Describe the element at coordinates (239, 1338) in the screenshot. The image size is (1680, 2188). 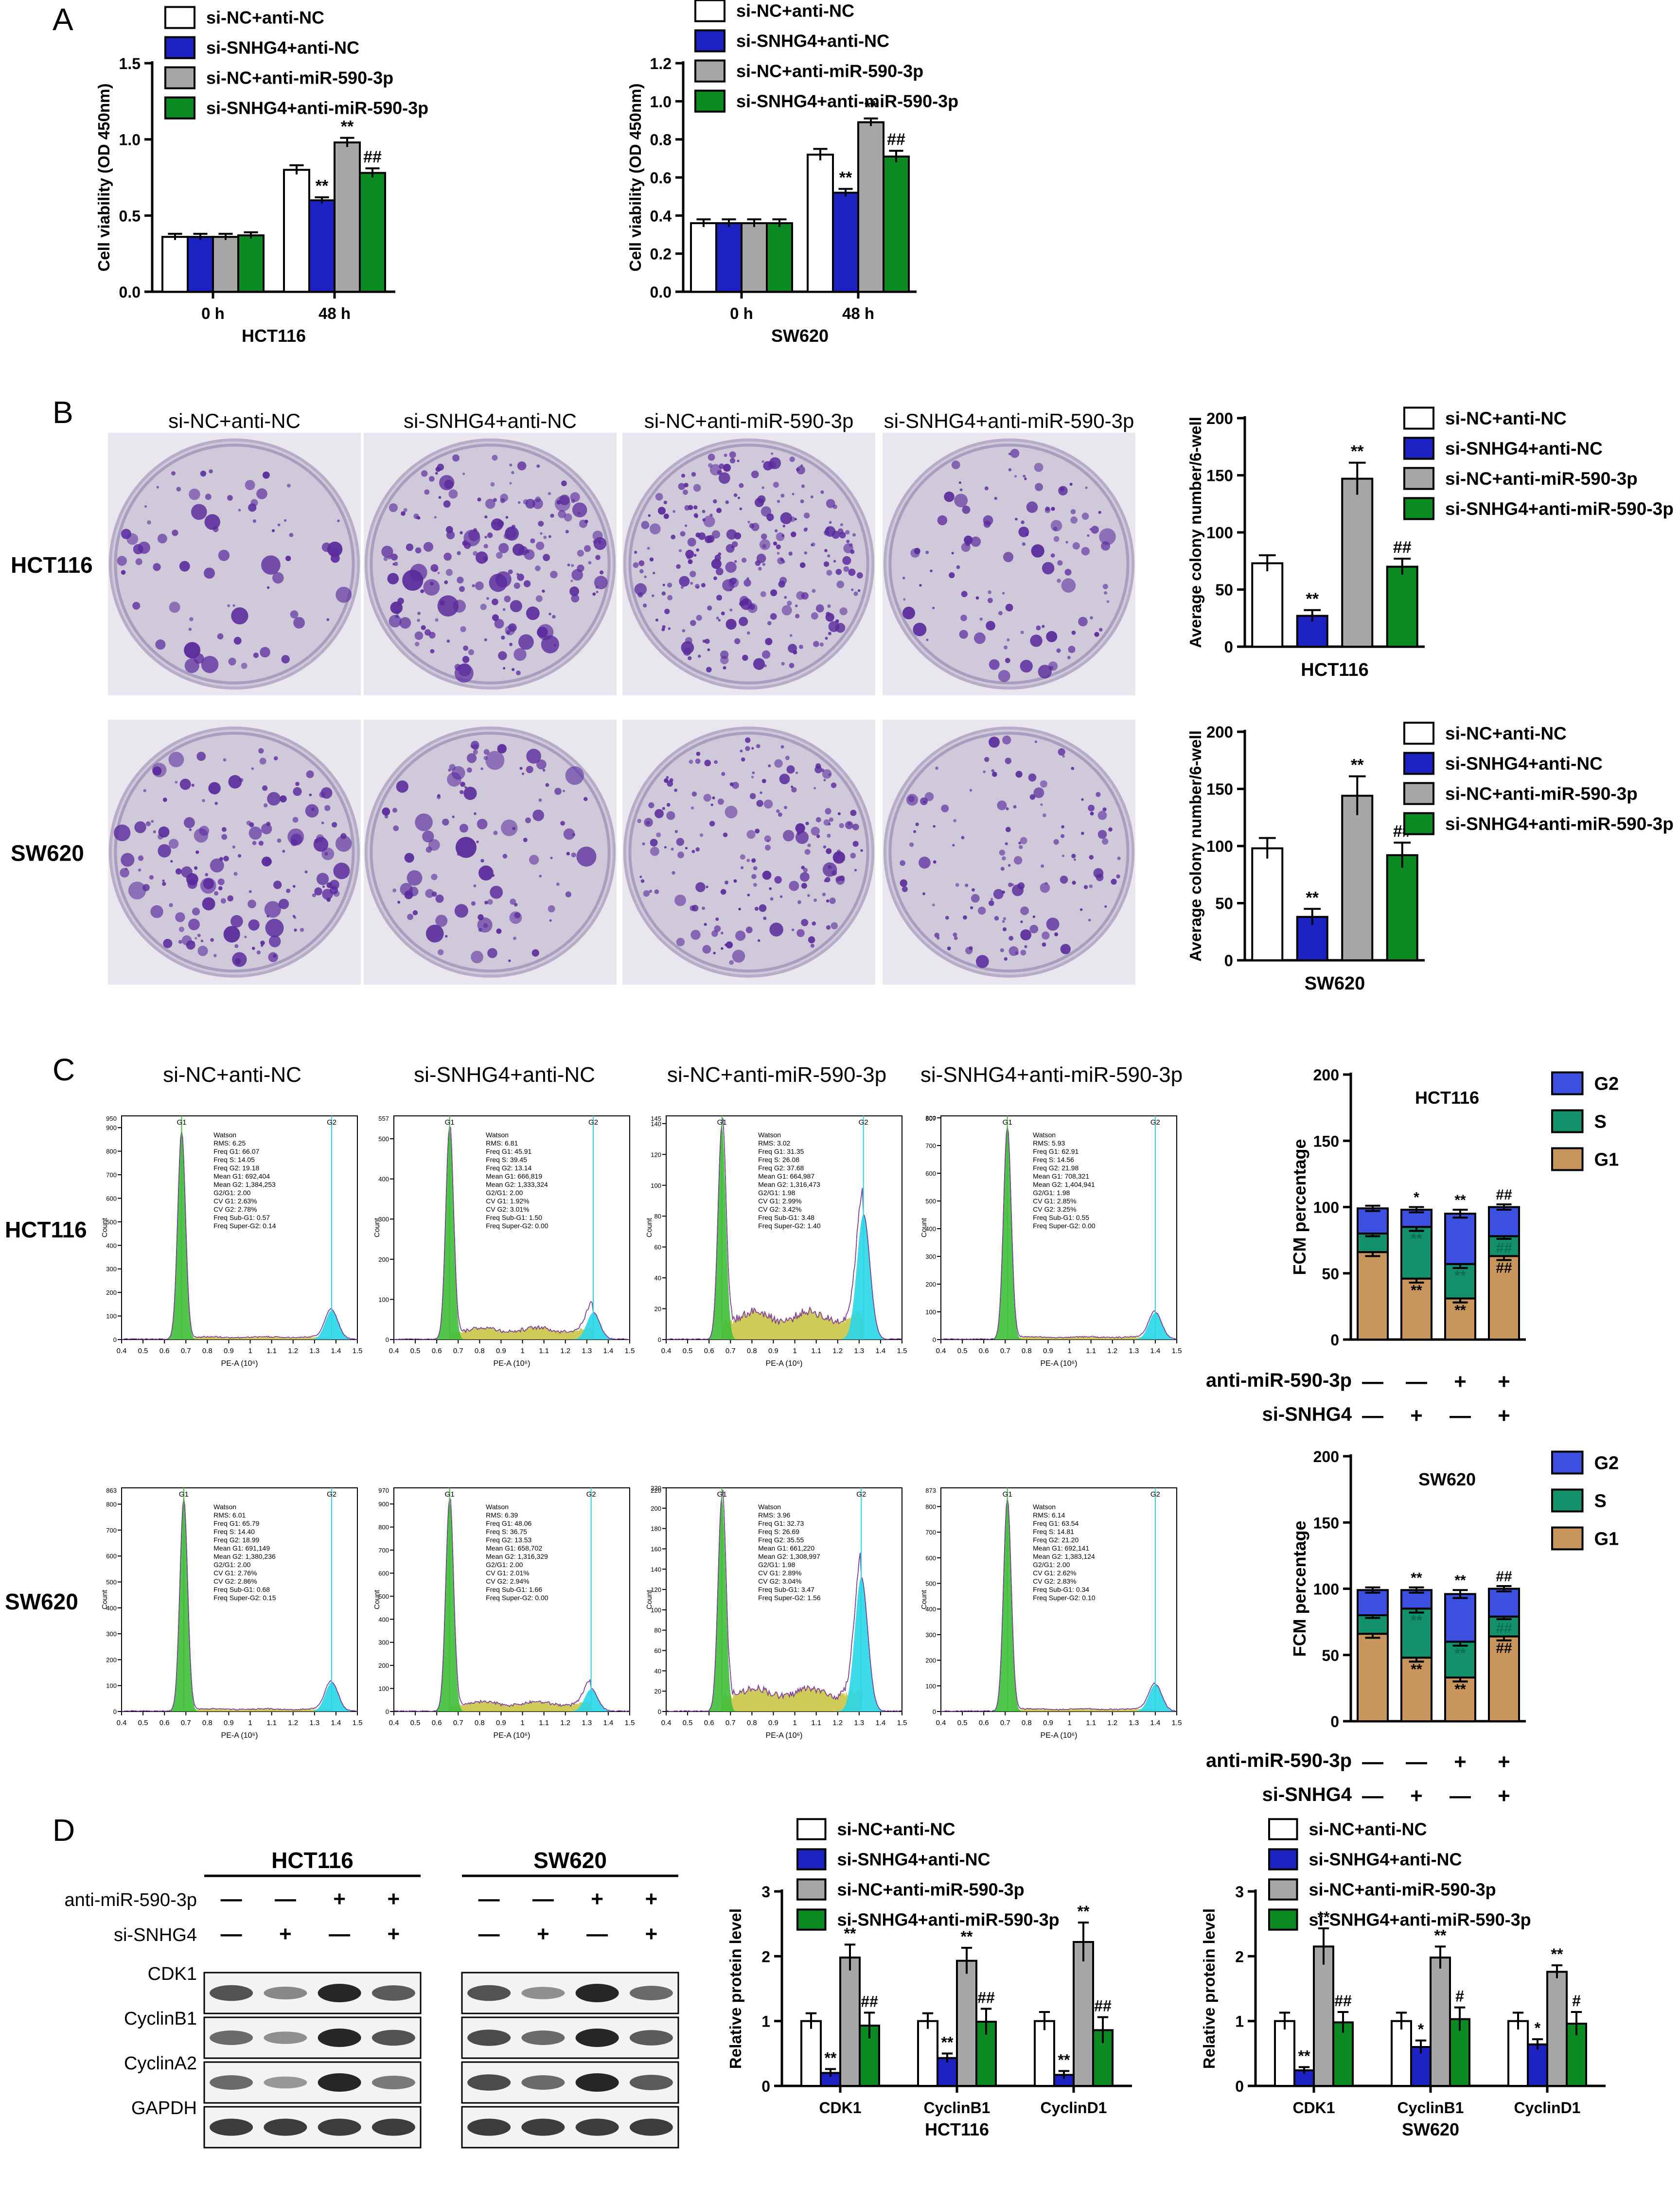
I see `s-phase-area` at that location.